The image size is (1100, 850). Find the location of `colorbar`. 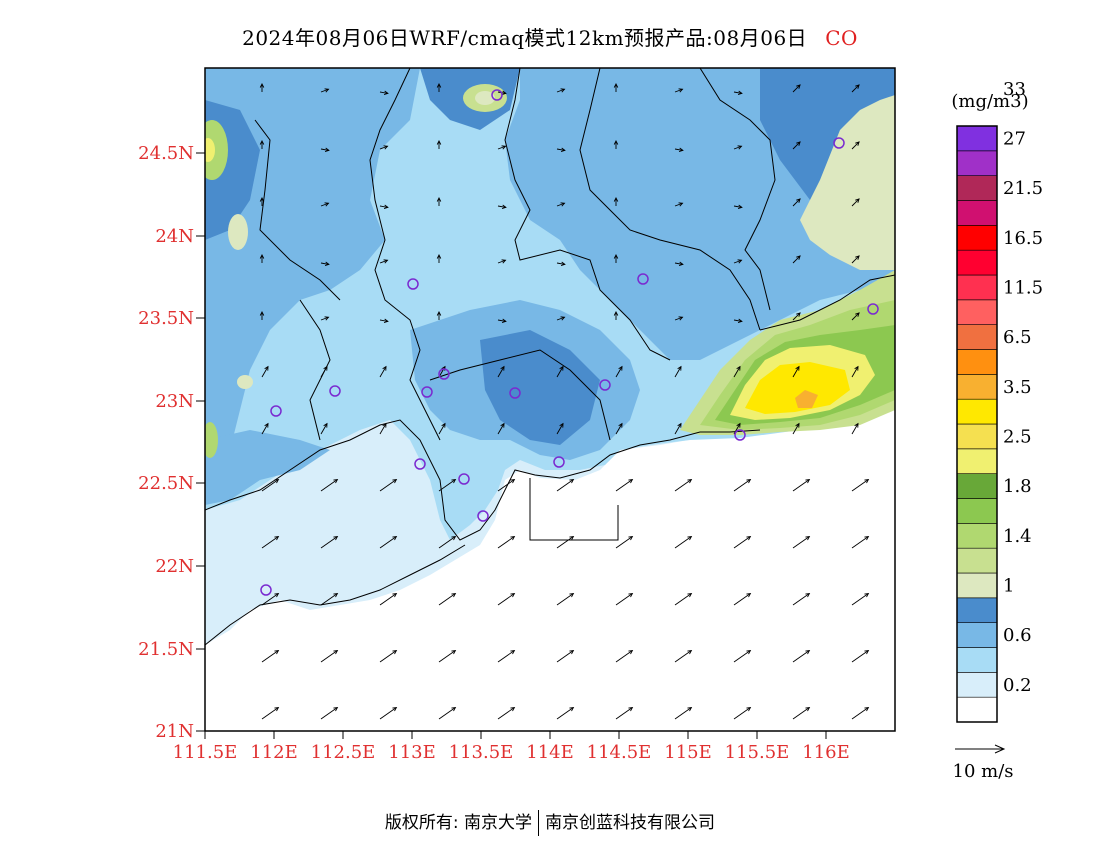

colorbar is located at coordinates (977, 424).